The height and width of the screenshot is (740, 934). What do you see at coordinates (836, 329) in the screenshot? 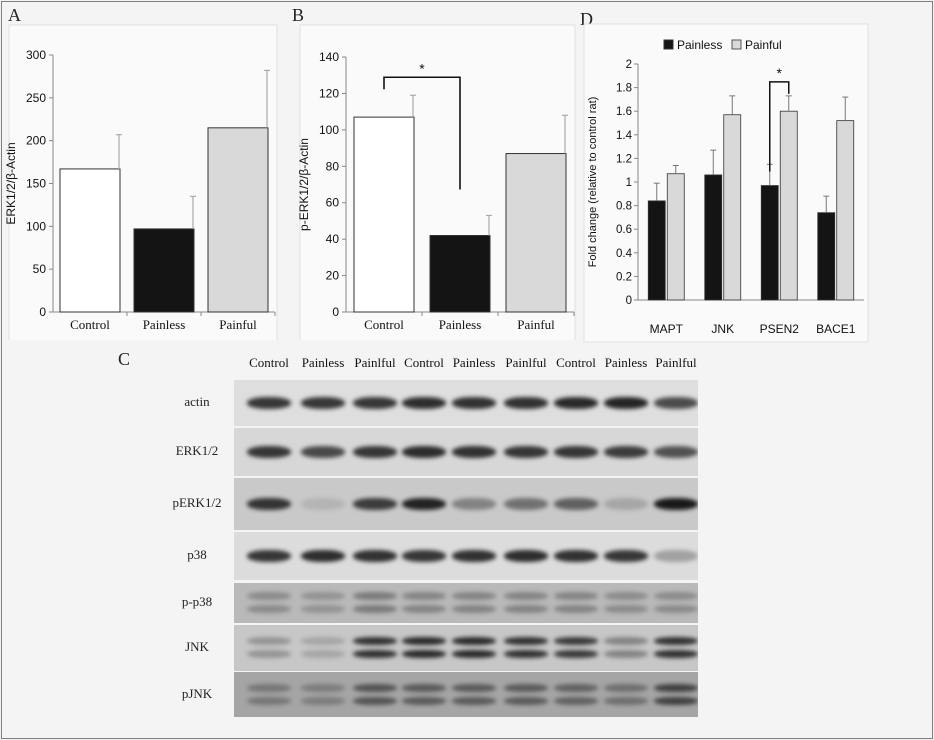
I see `x-tick-label: BACE1` at bounding box center [836, 329].